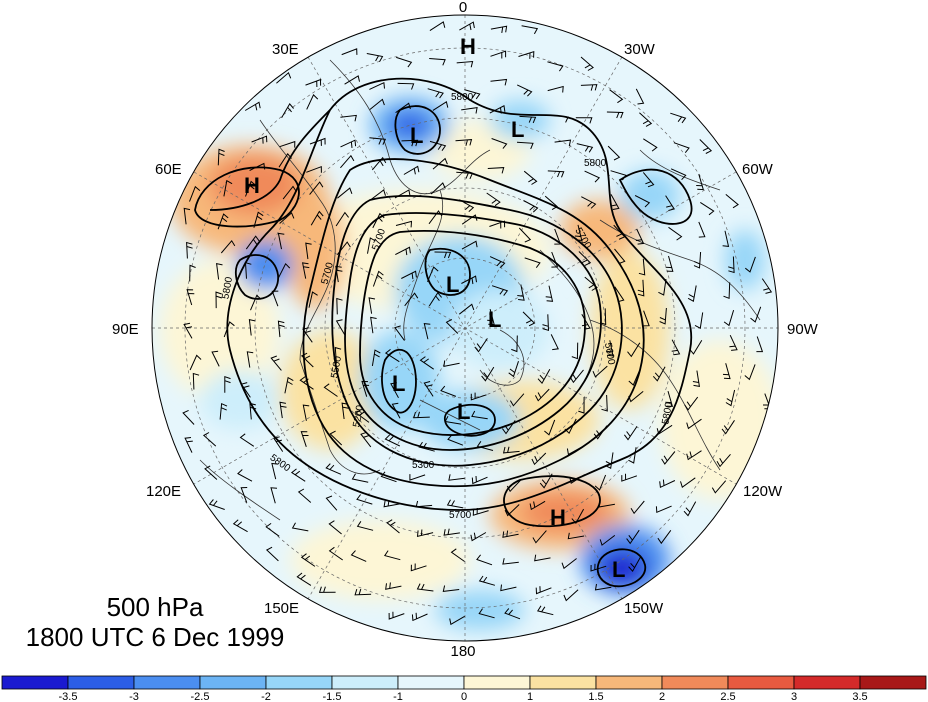 The width and height of the screenshot is (928, 702). What do you see at coordinates (662, 696) in the screenshot?
I see `colorbar-tick-label: 2` at bounding box center [662, 696].